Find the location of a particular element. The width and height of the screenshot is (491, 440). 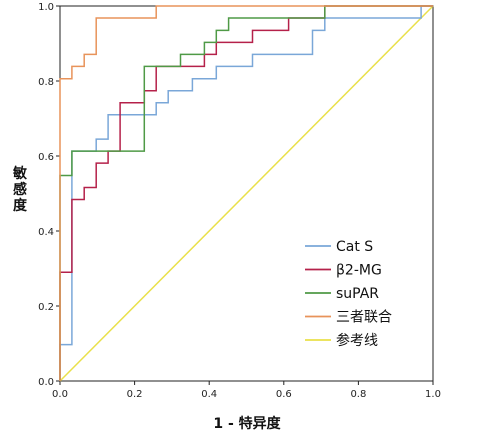

legend-label: β2-MG is located at coordinates (359, 271).